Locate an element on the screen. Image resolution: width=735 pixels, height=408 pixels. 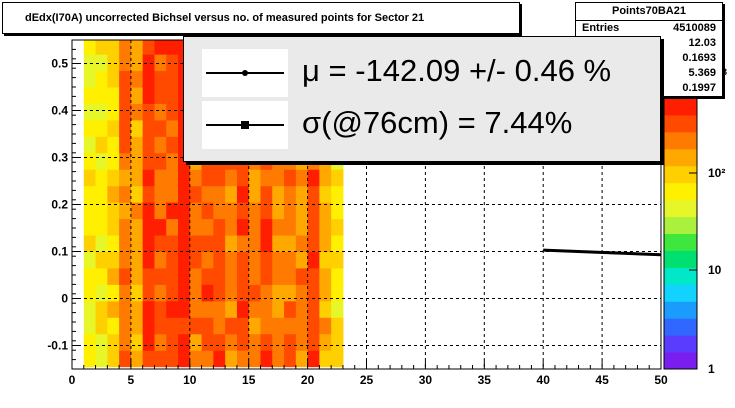
legend-line-marker-square is located at coordinates (245, 125).